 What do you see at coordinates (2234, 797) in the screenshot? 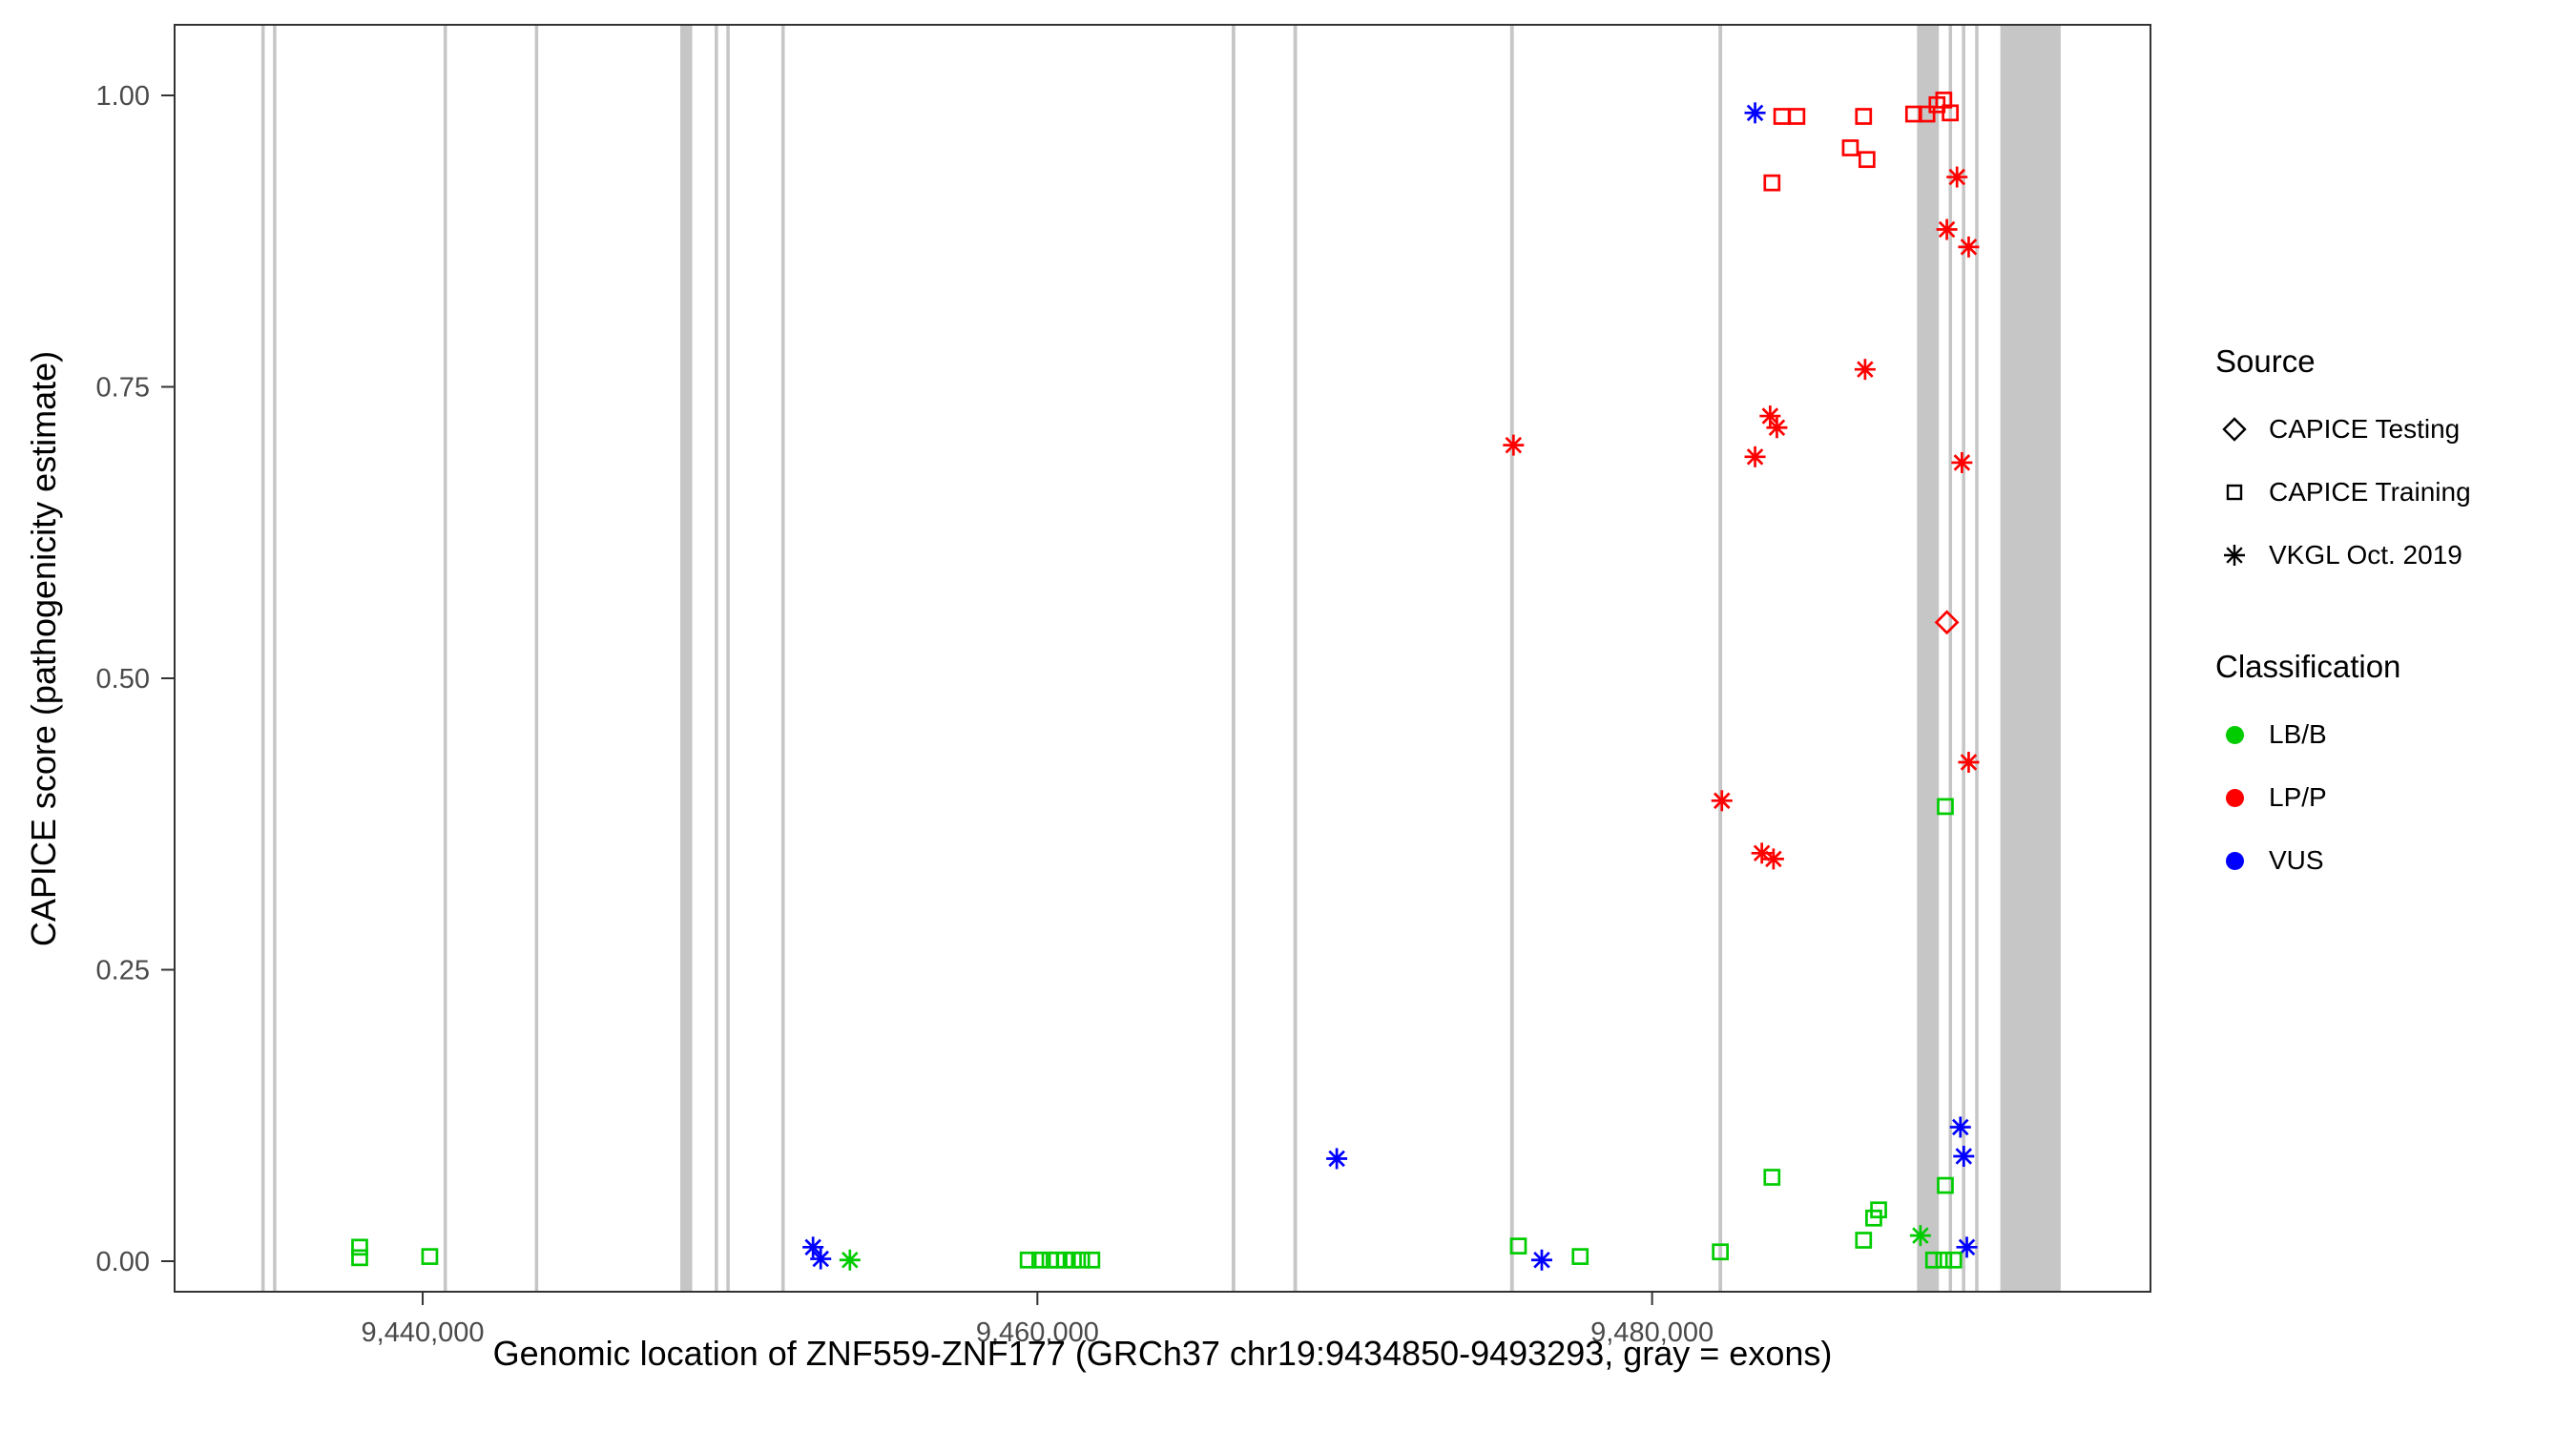
I see `red-dot-icon` at bounding box center [2234, 797].